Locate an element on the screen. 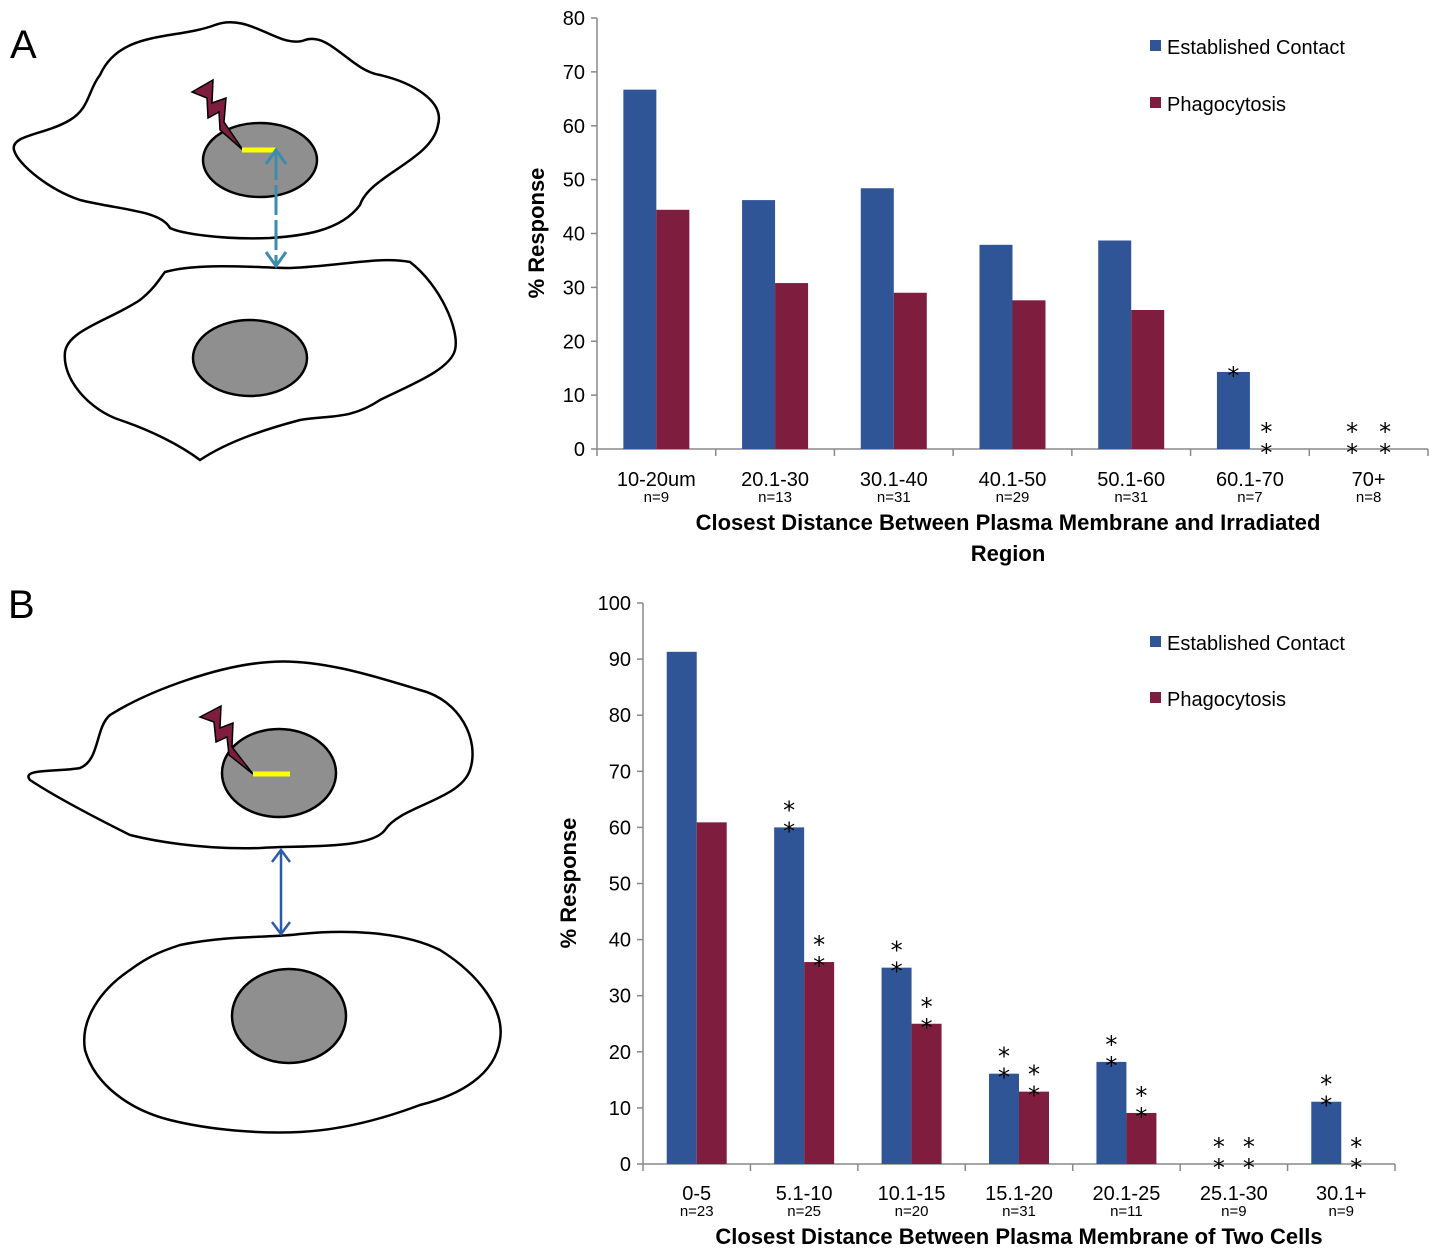  x-sample-size-label: n=29 is located at coordinates (1013, 497).